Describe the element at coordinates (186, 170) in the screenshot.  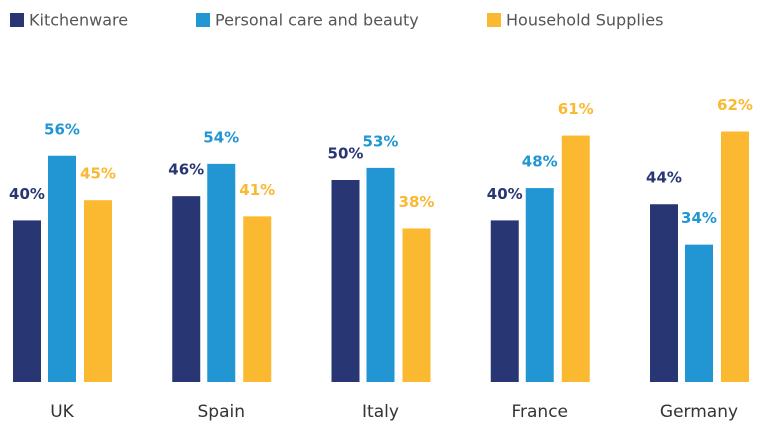
I see `data-label: 46%` at that location.